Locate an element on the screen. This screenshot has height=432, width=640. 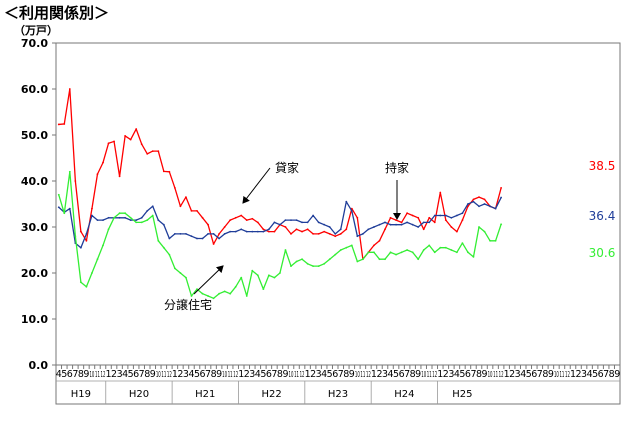
year-label: H21 is located at coordinates (205, 394).